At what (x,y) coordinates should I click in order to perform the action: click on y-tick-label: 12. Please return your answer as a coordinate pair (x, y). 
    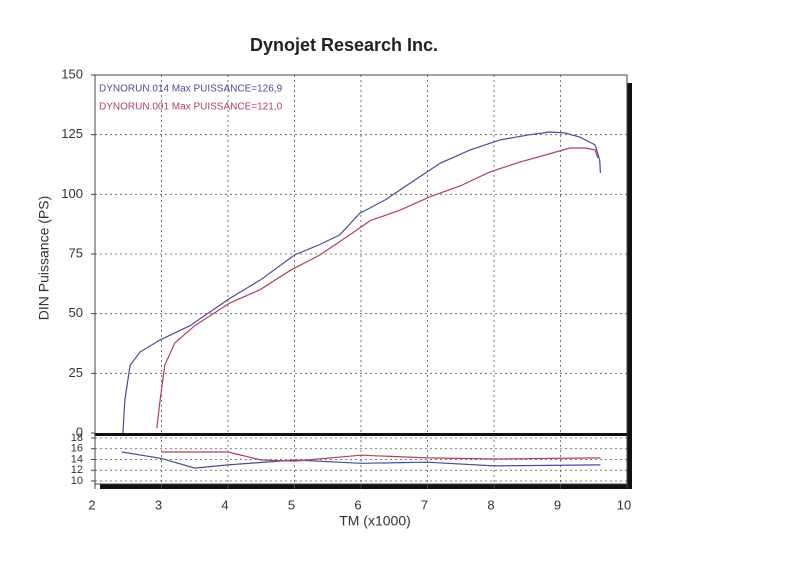
    Looking at the image, I should click on (77, 470).